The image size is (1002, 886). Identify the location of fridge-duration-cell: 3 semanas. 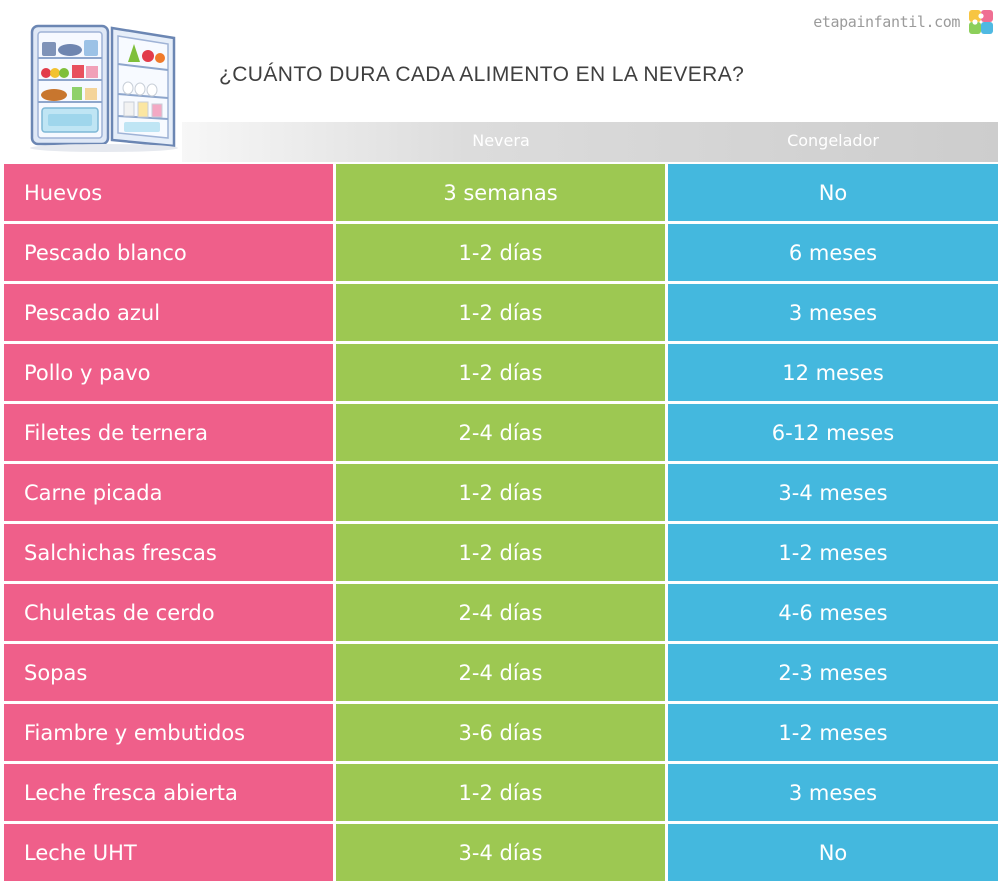
(500, 192).